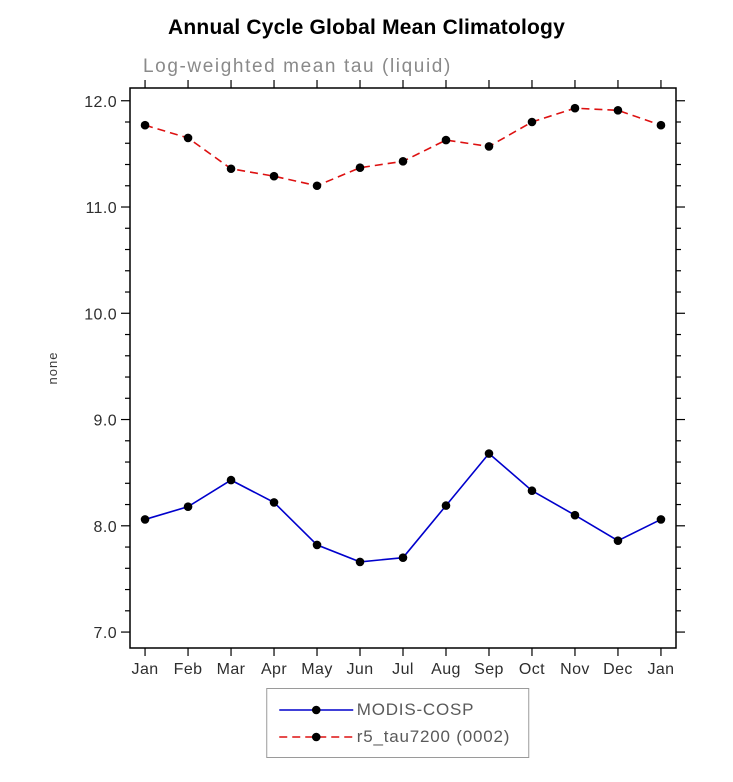 This screenshot has height=782, width=733. What do you see at coordinates (105, 421) in the screenshot?
I see `y-tick-label: 9.0` at bounding box center [105, 421].